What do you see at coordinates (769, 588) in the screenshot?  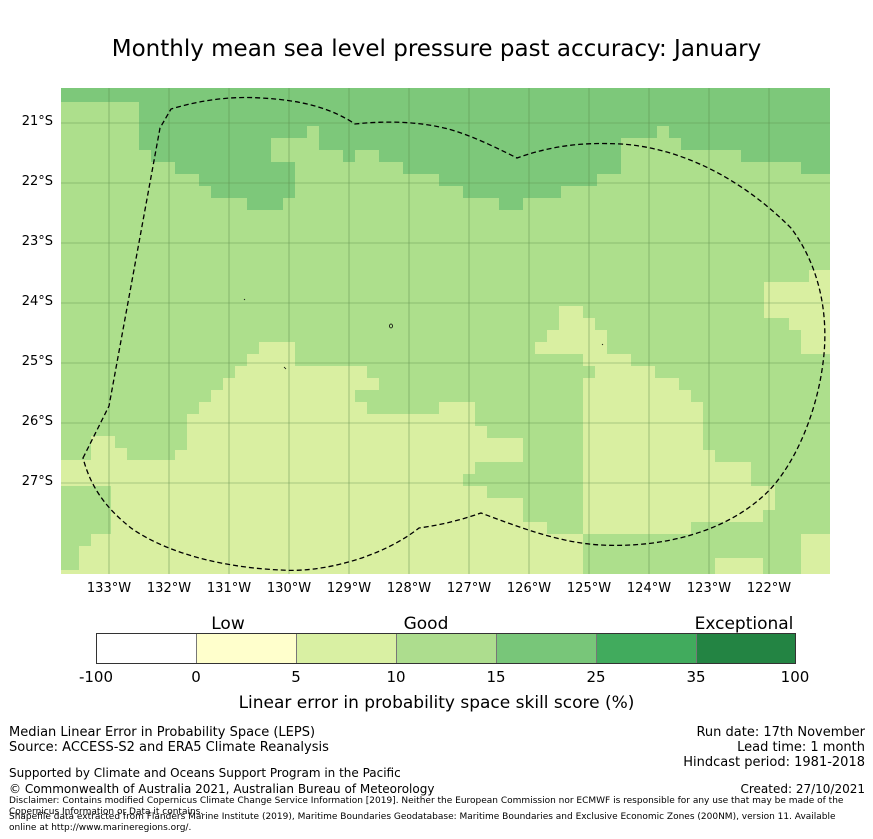 I see `lon-label: 122°W` at bounding box center [769, 588].